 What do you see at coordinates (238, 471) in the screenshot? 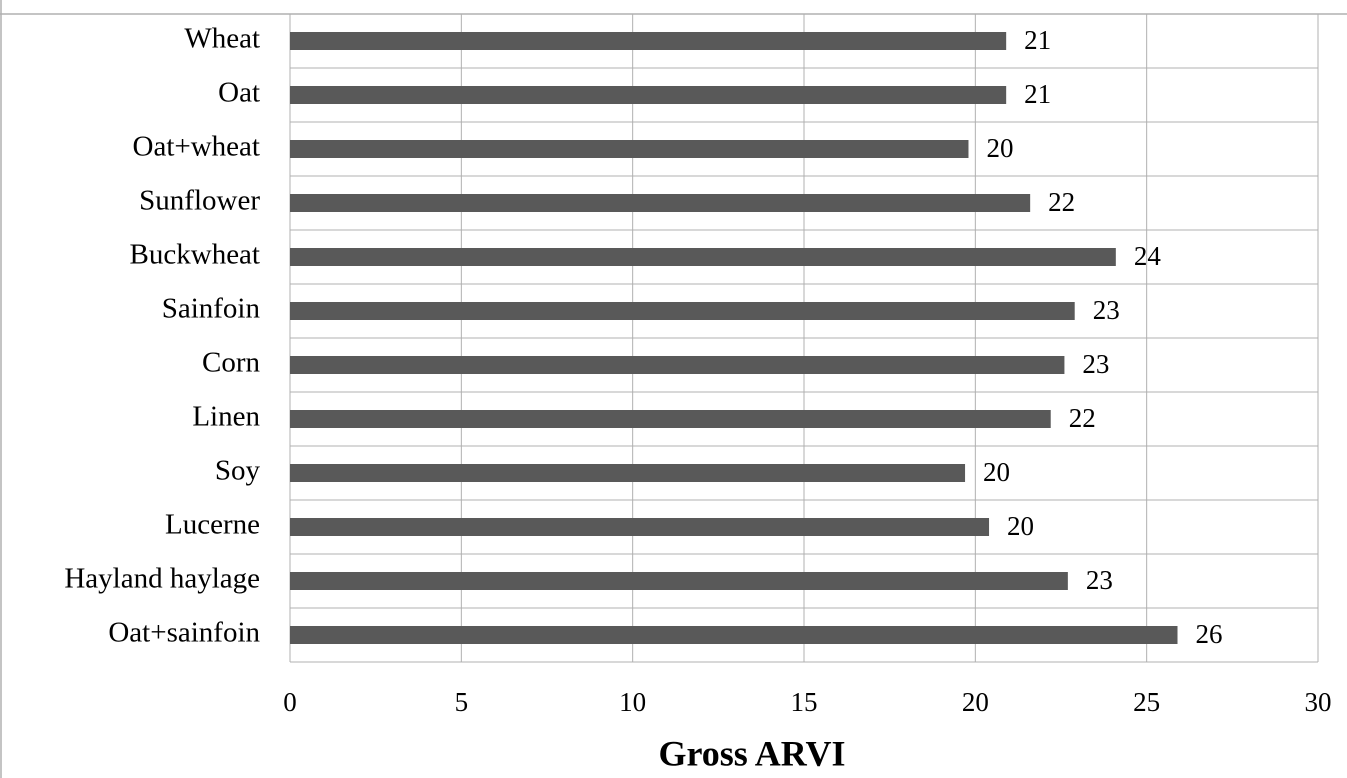
I see `y-tick-label: Soy` at bounding box center [238, 471].